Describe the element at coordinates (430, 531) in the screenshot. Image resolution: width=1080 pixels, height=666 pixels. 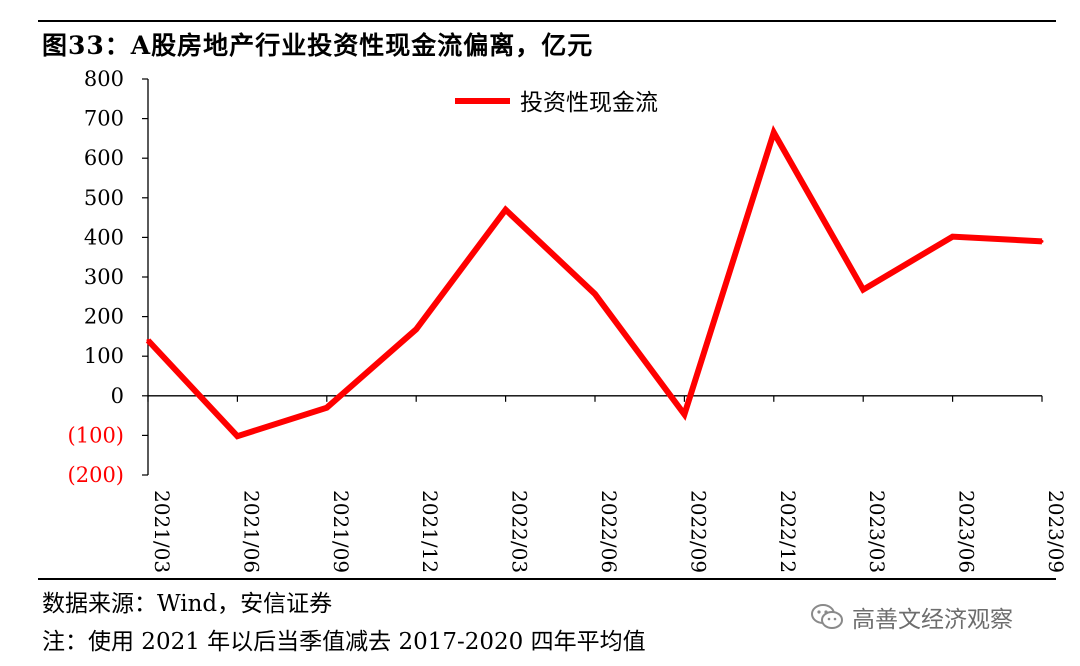
I see `x-tick-label: 2021/12` at that location.